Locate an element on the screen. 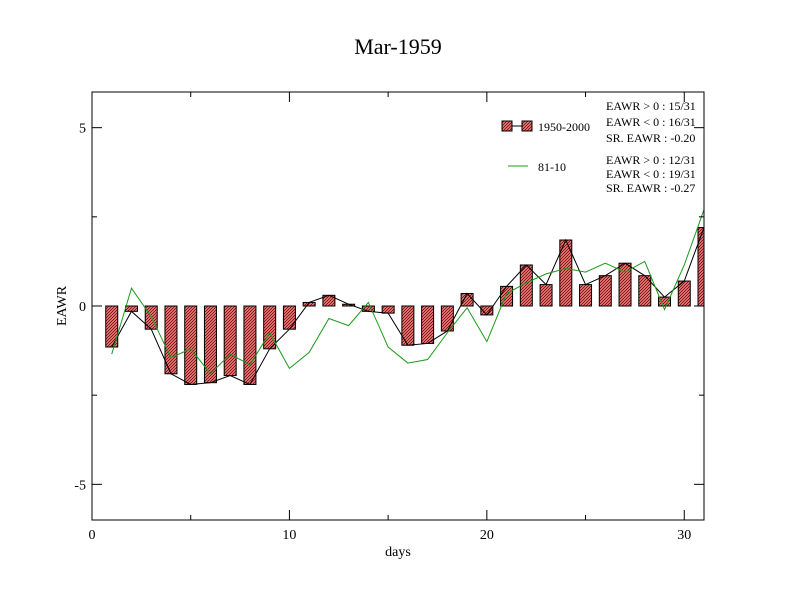  stat-8110-negative: EAWR < 0 : 19/31 is located at coordinates (651, 174).